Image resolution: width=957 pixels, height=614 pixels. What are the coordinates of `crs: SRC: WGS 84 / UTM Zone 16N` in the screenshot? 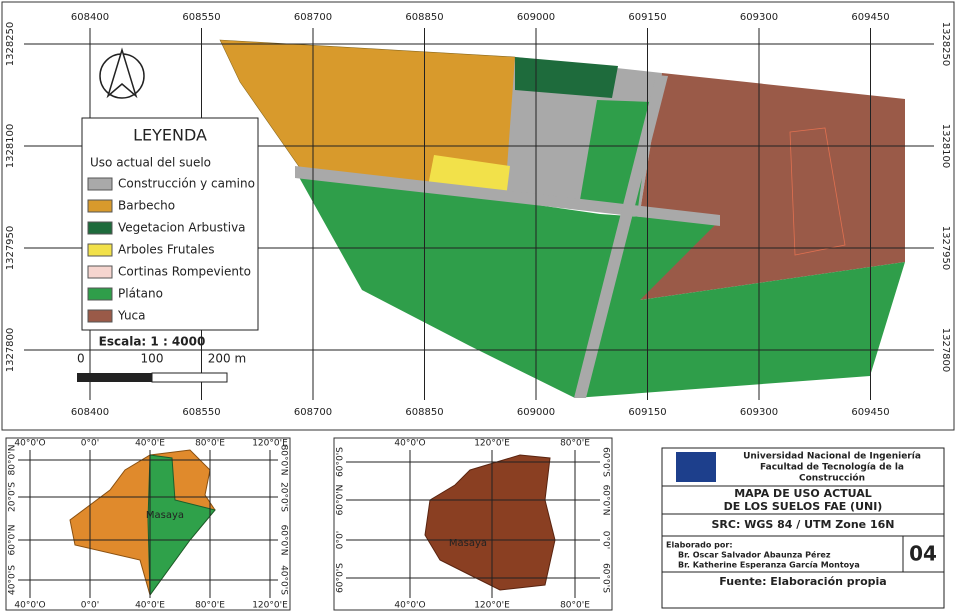 It's located at (803, 524).